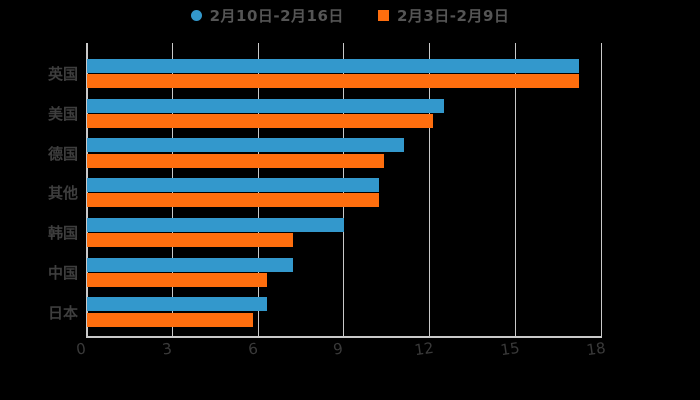 This screenshot has height=400, width=700. Describe the element at coordinates (177, 279) in the screenshot. I see `bar-series1-cat5` at that location.